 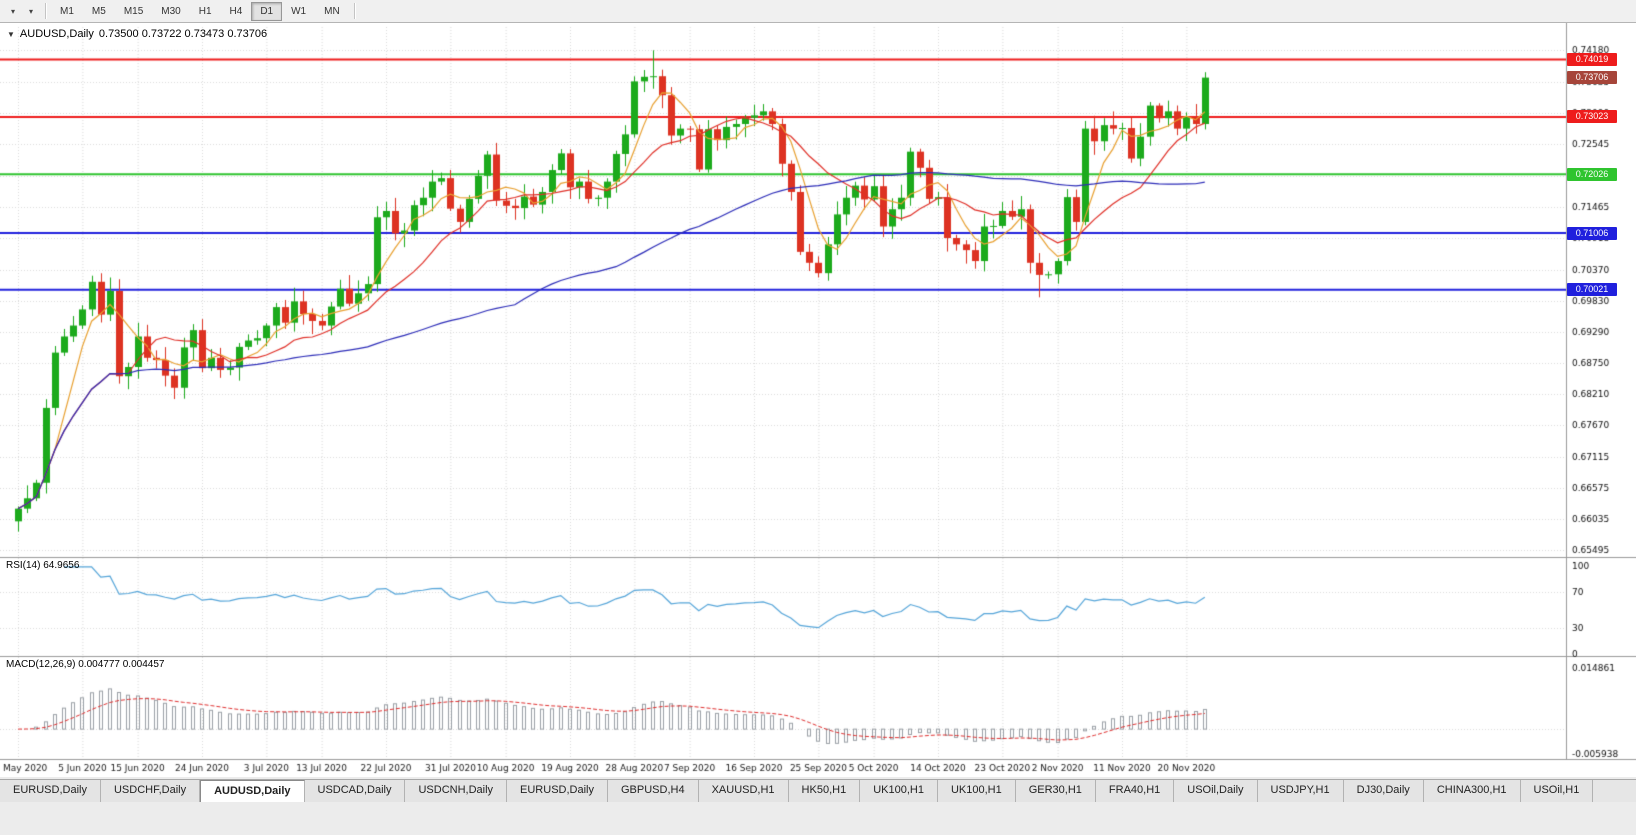 What do you see at coordinates (1592, 117) in the screenshot?
I see `price-line-badge: 0.73023` at bounding box center [1592, 117].